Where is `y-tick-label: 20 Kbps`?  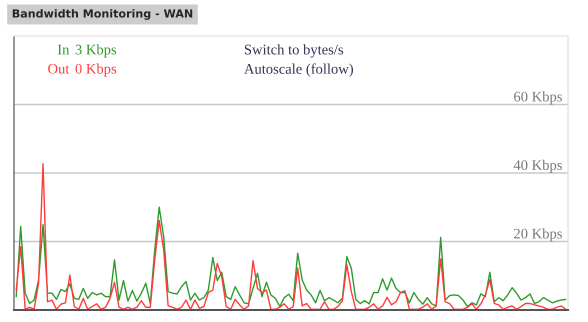
y-tick-label: 20 Kbps is located at coordinates (538, 235).